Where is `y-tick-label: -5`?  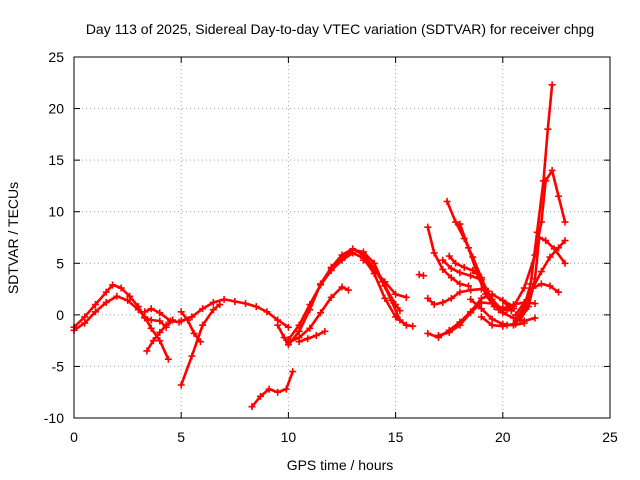
y-tick-label: -5 is located at coordinates (58, 366).